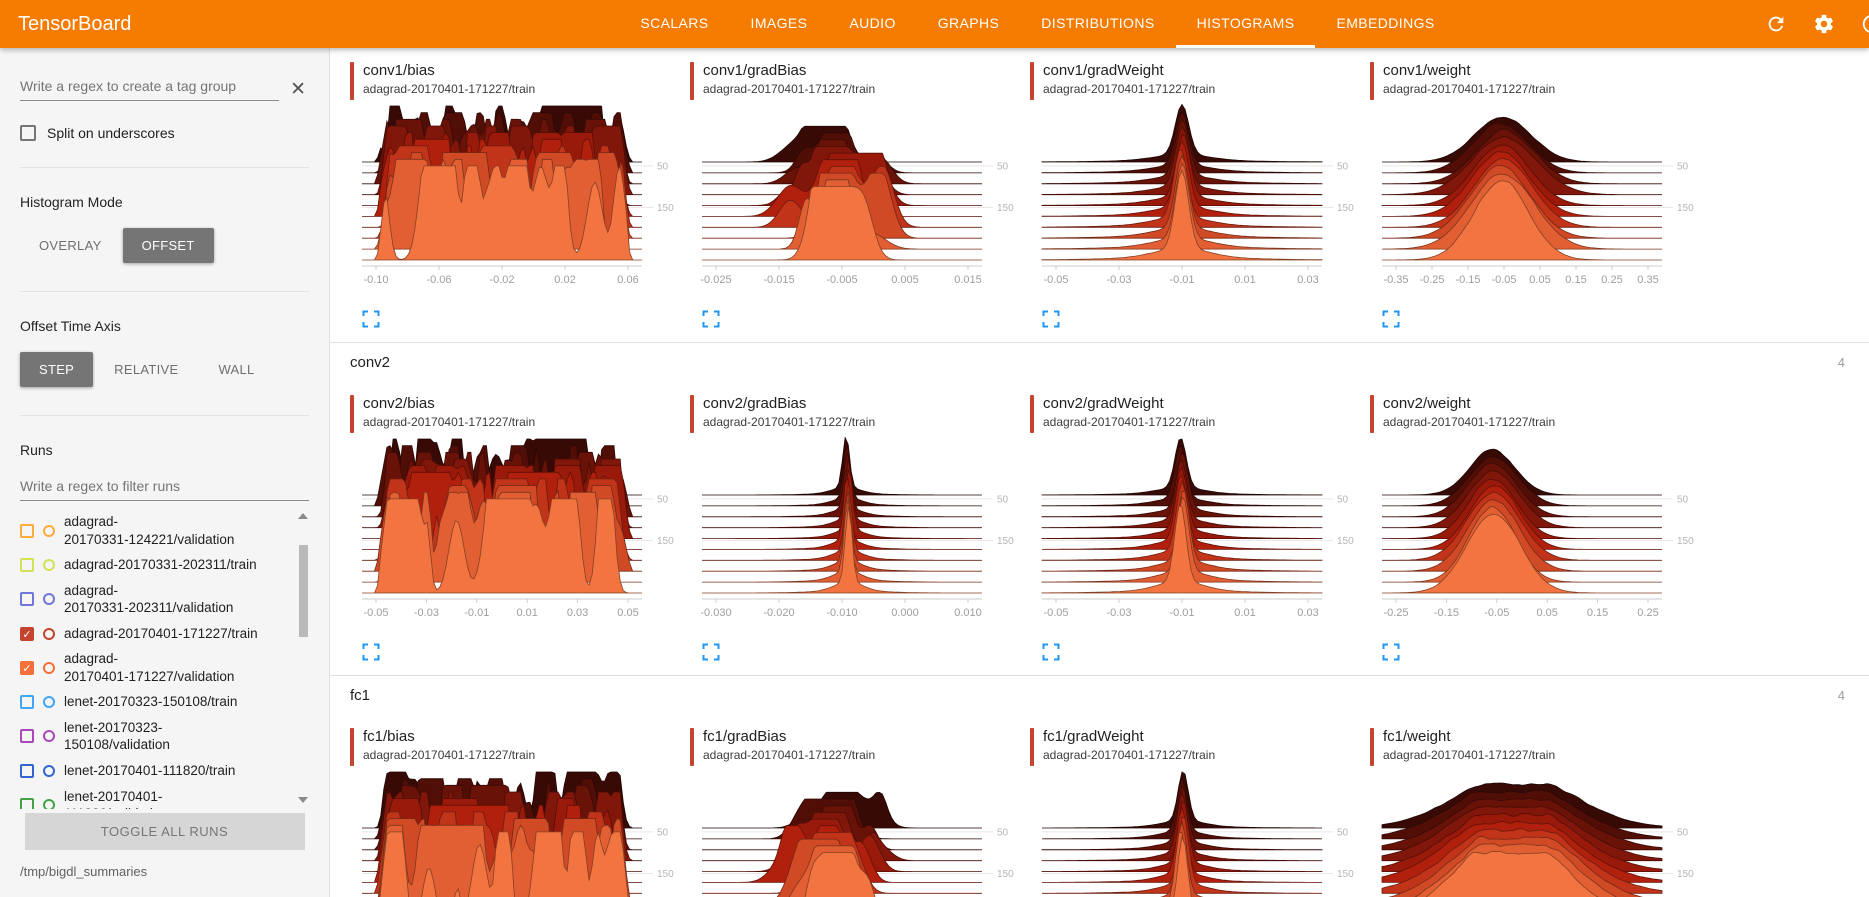 The height and width of the screenshot is (897, 1869). I want to click on tag-regex-input, so click(150, 85).